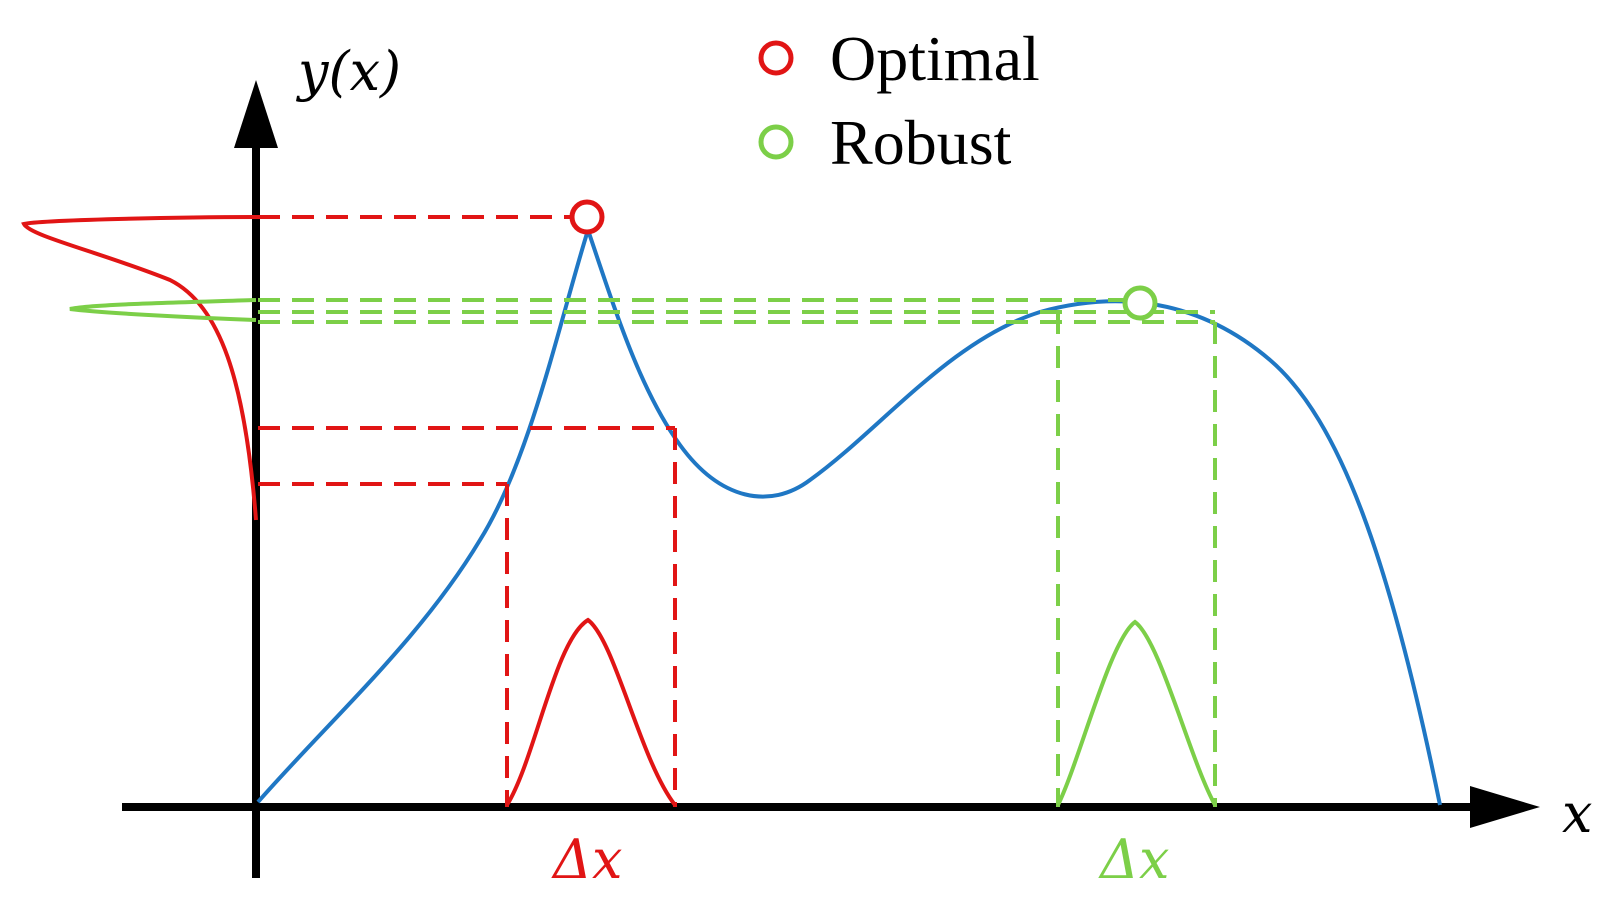  I want to click on legend-robust-marker, so click(776, 142).